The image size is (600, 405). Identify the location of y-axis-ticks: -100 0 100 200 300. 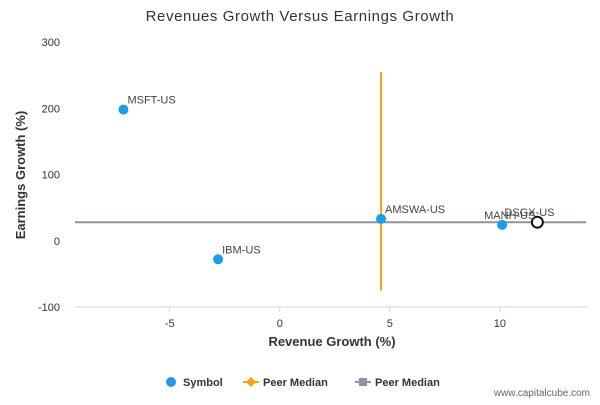
(49, 175).